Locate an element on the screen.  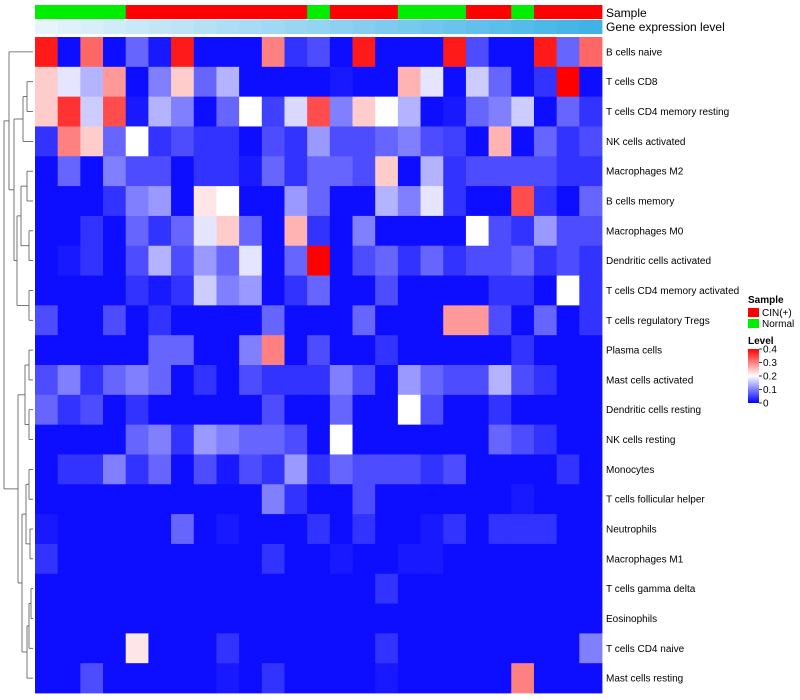
legend-level-tick-label: 0.1 is located at coordinates (770, 390).